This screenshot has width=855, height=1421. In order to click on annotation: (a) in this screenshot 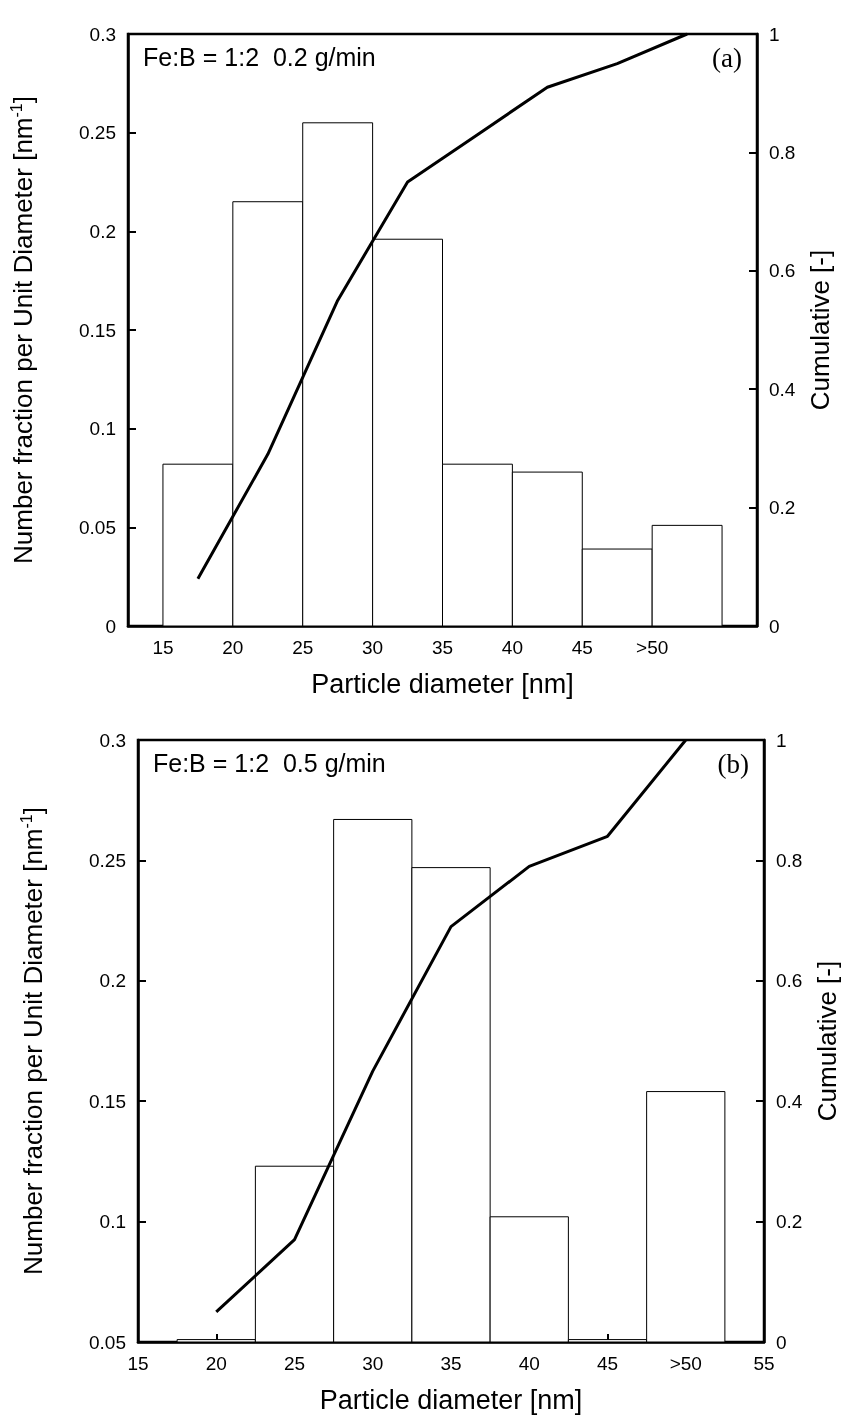, I will do `click(727, 57)`.